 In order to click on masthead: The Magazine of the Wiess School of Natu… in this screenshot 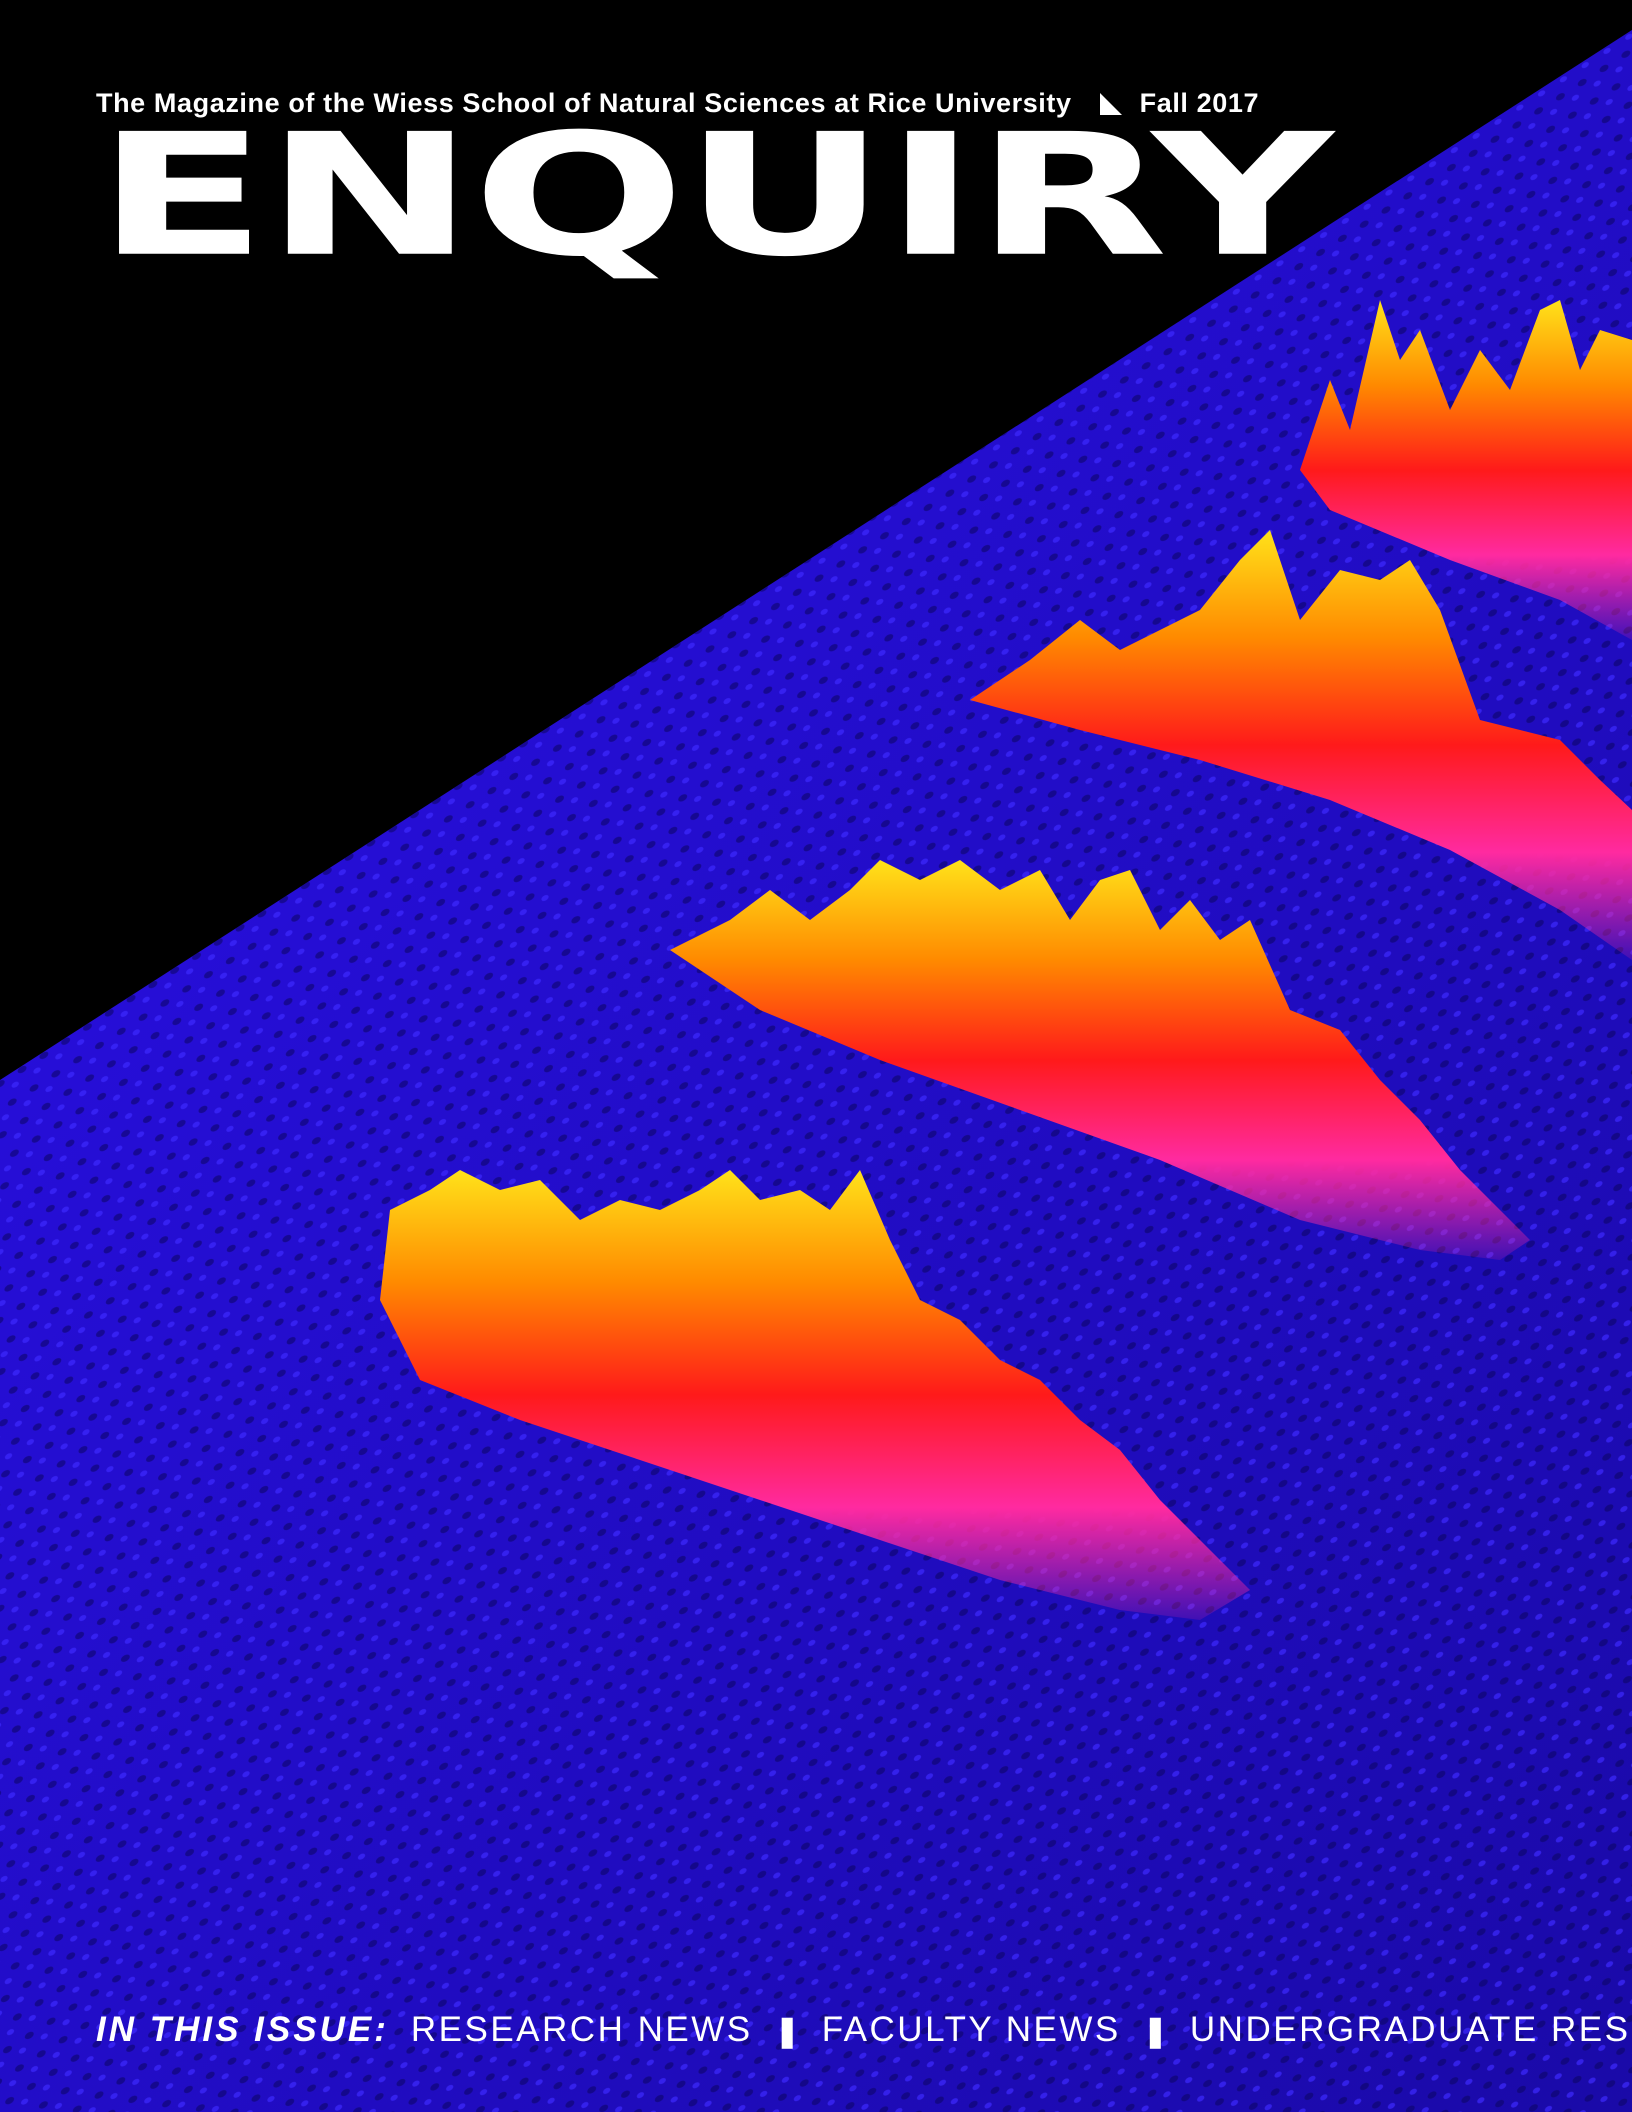, I will do `click(716, 190)`.